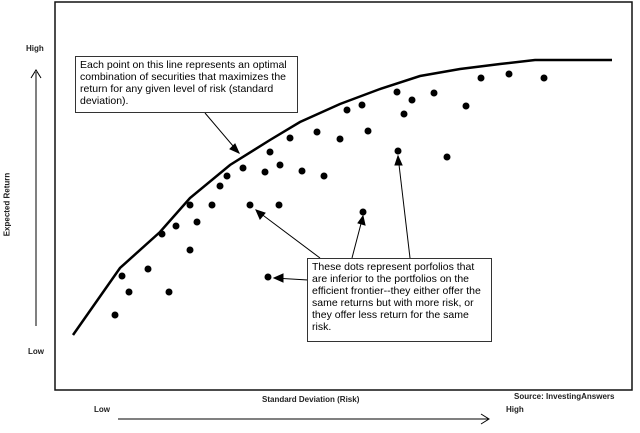 The image size is (640, 433). Describe the element at coordinates (36, 351) in the screenshot. I see `y-low-label: Low` at that location.